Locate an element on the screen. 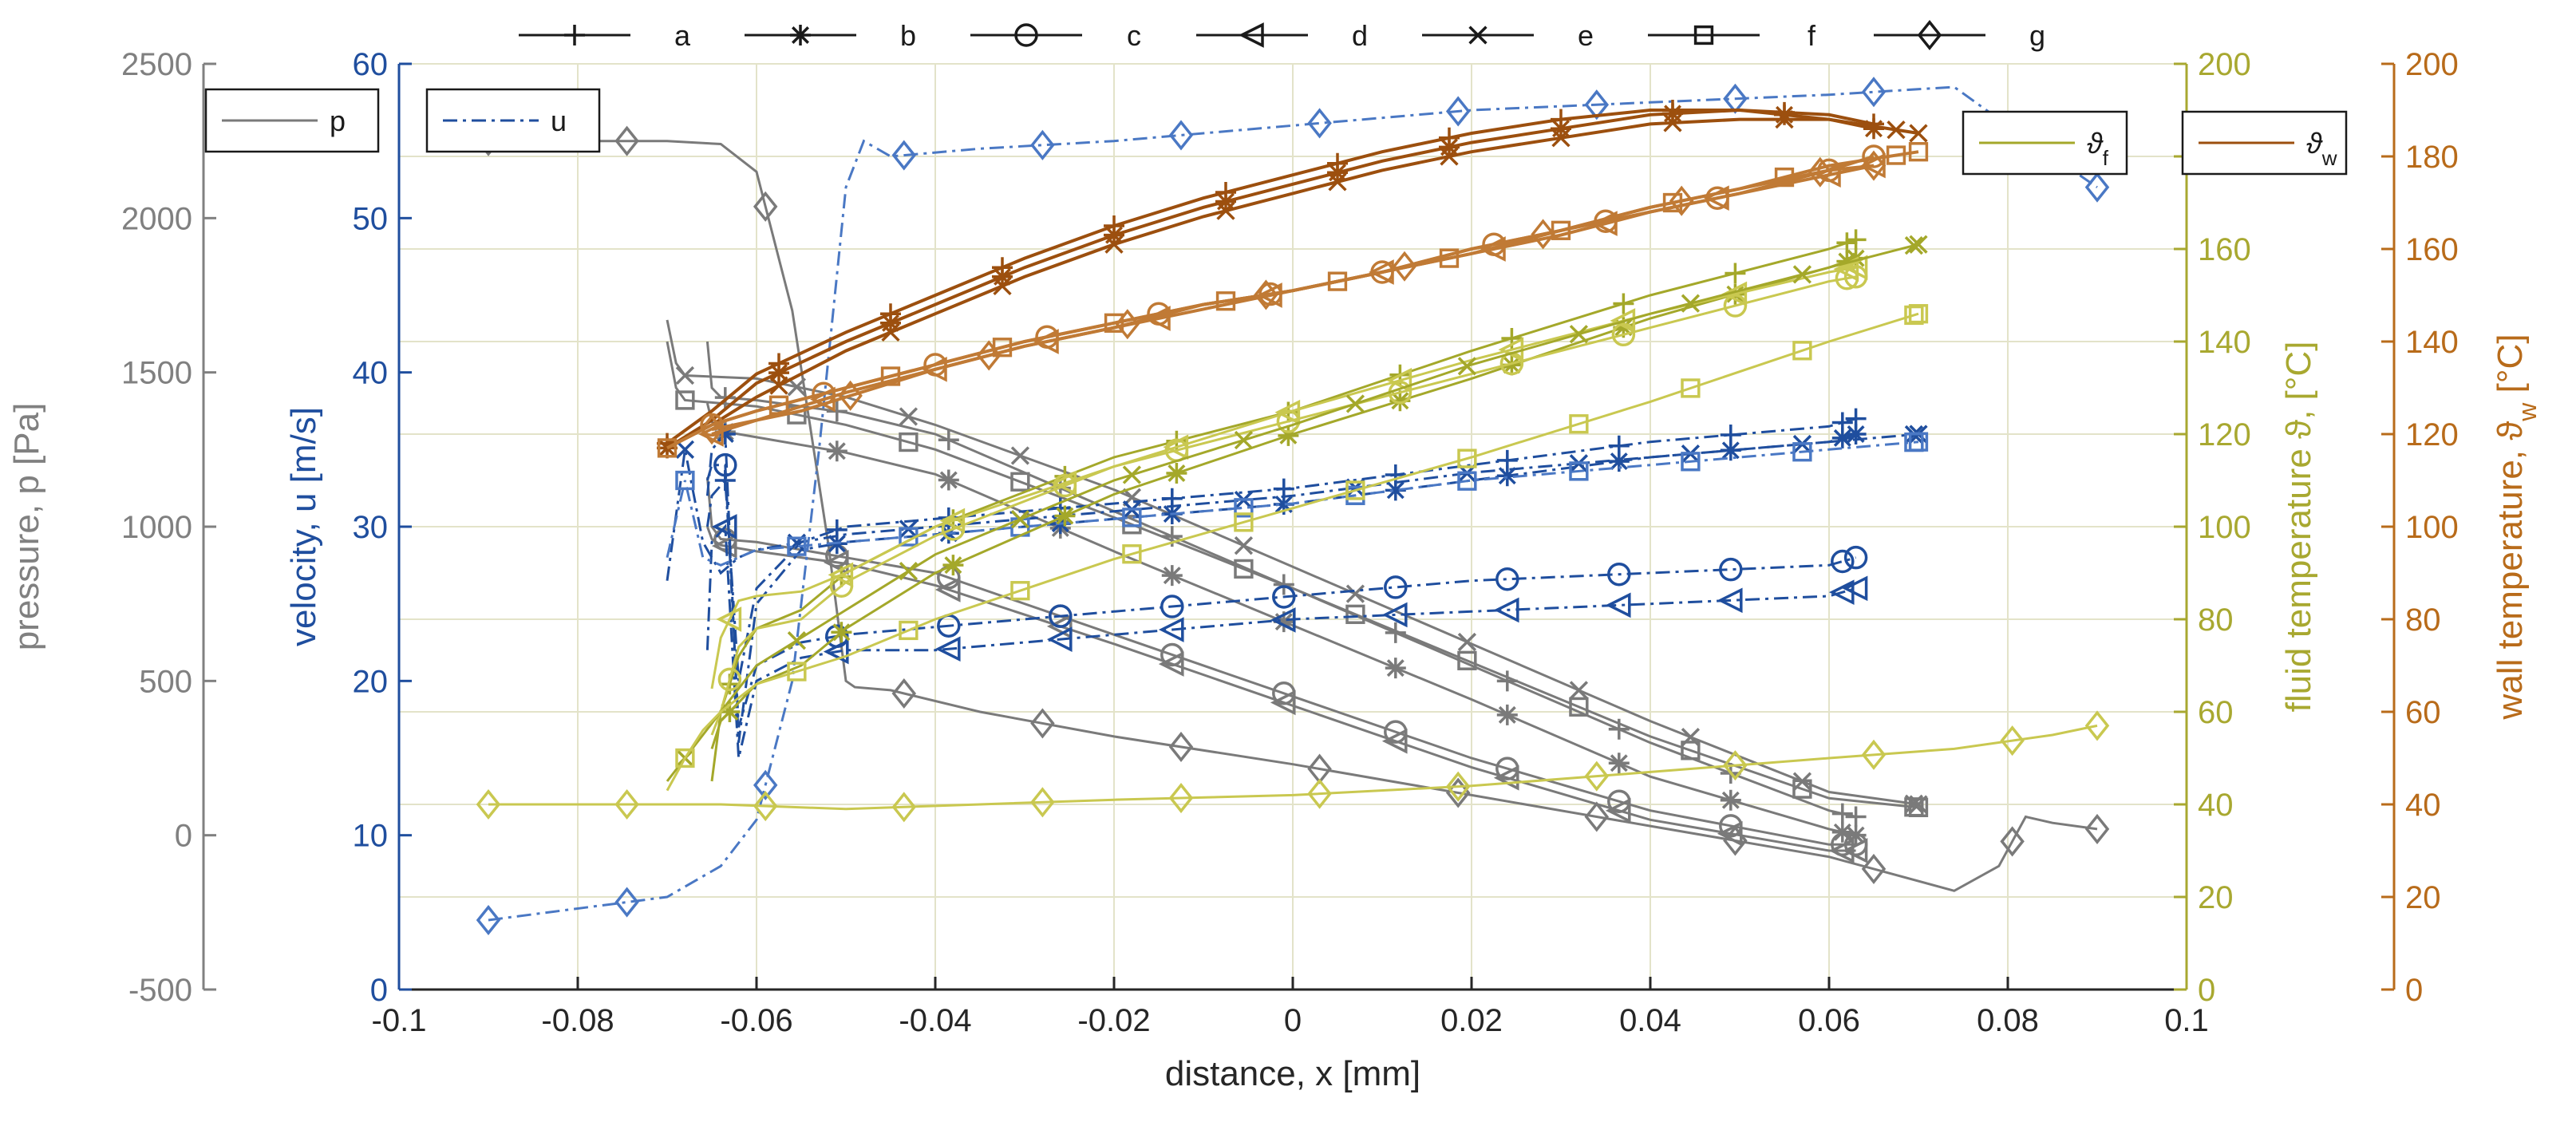 This screenshot has width=2576, height=1122. legend-box-velocity: u is located at coordinates (513, 120).